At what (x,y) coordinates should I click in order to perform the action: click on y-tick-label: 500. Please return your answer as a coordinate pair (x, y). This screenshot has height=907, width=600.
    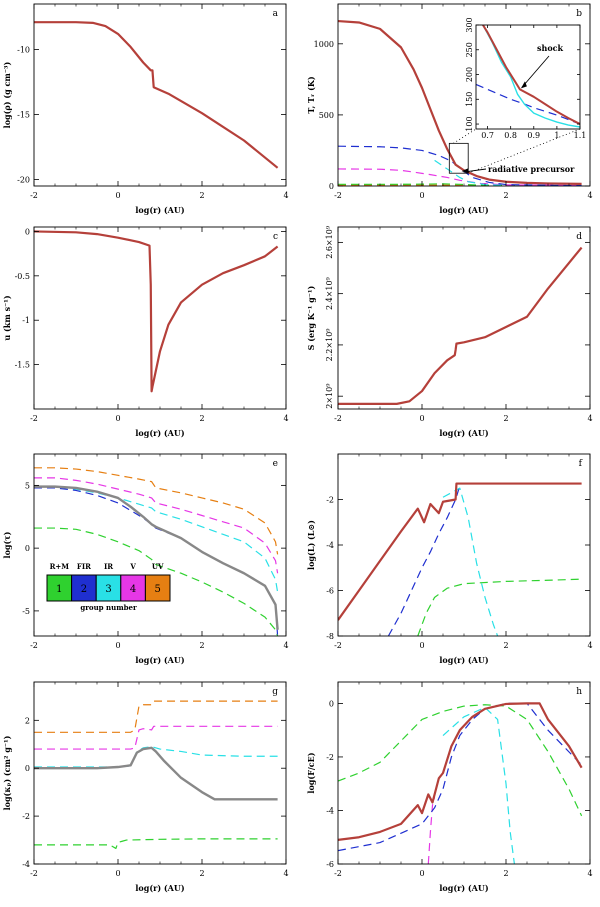
    Looking at the image, I should click on (326, 115).